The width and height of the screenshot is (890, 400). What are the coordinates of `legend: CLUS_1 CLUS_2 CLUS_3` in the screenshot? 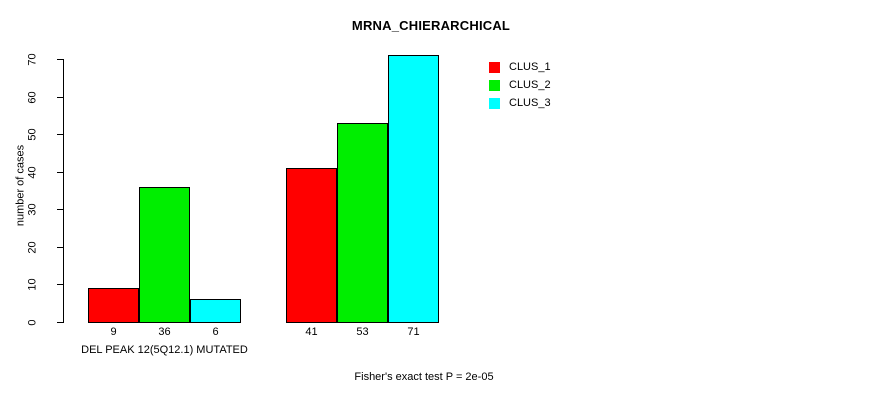 It's located at (520, 85).